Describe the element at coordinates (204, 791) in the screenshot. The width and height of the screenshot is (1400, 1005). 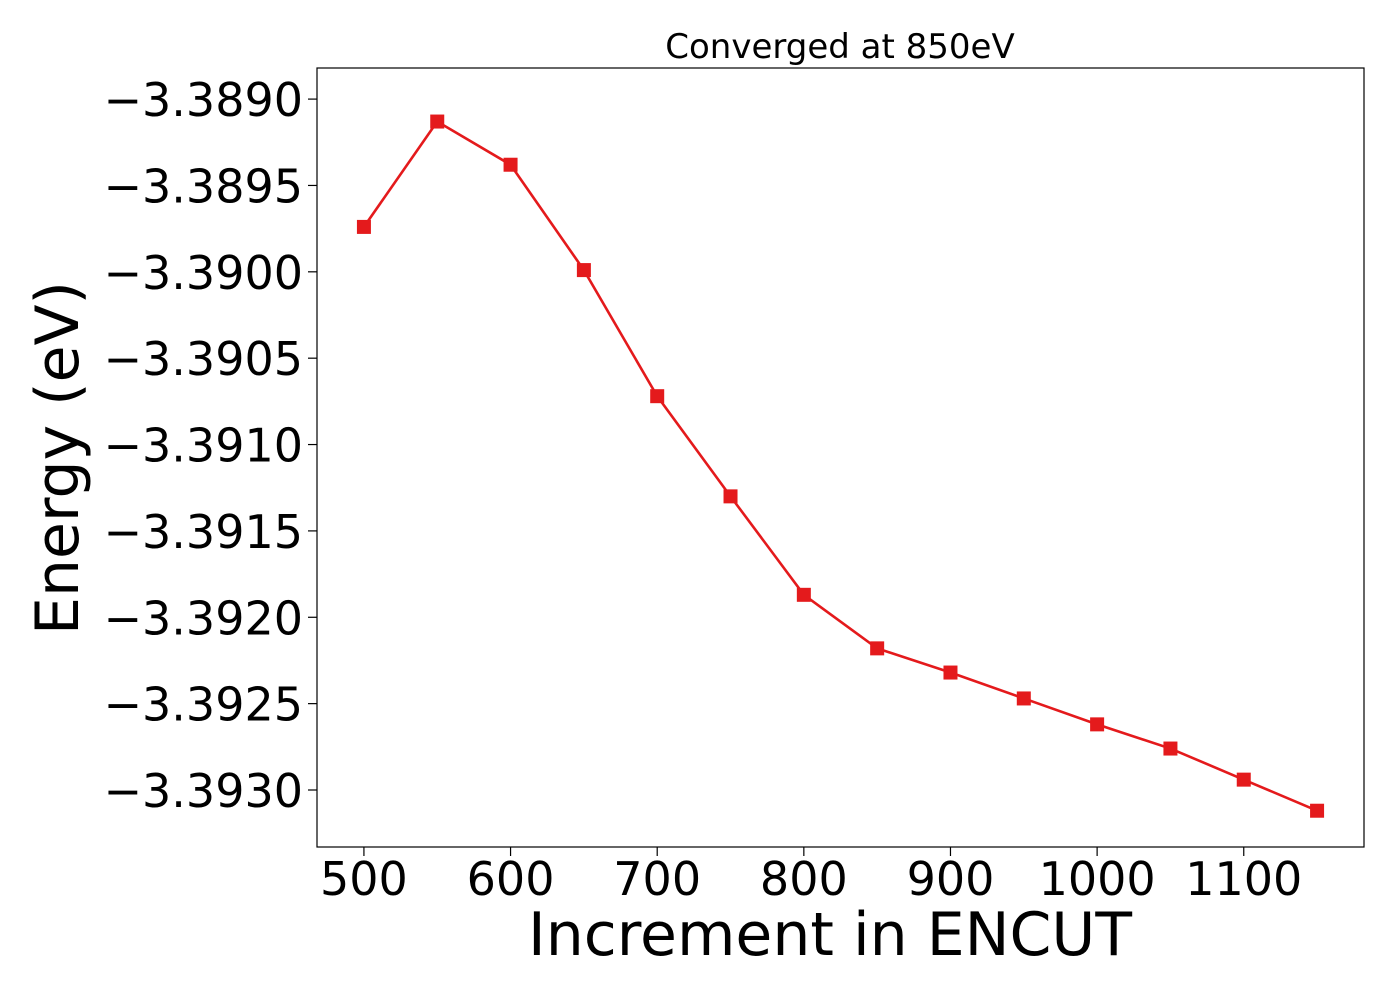
I see `y-tick-label: −3.3930` at that location.